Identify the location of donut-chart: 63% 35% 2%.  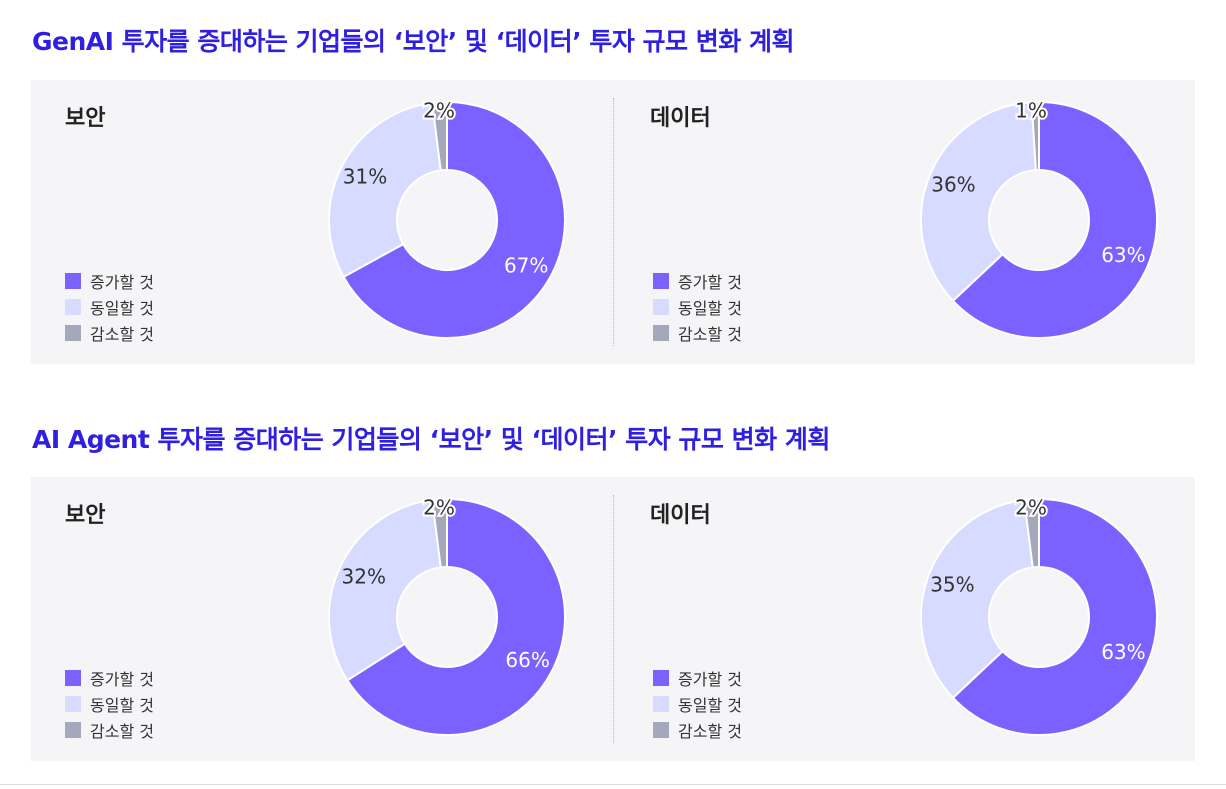
(1039, 615).